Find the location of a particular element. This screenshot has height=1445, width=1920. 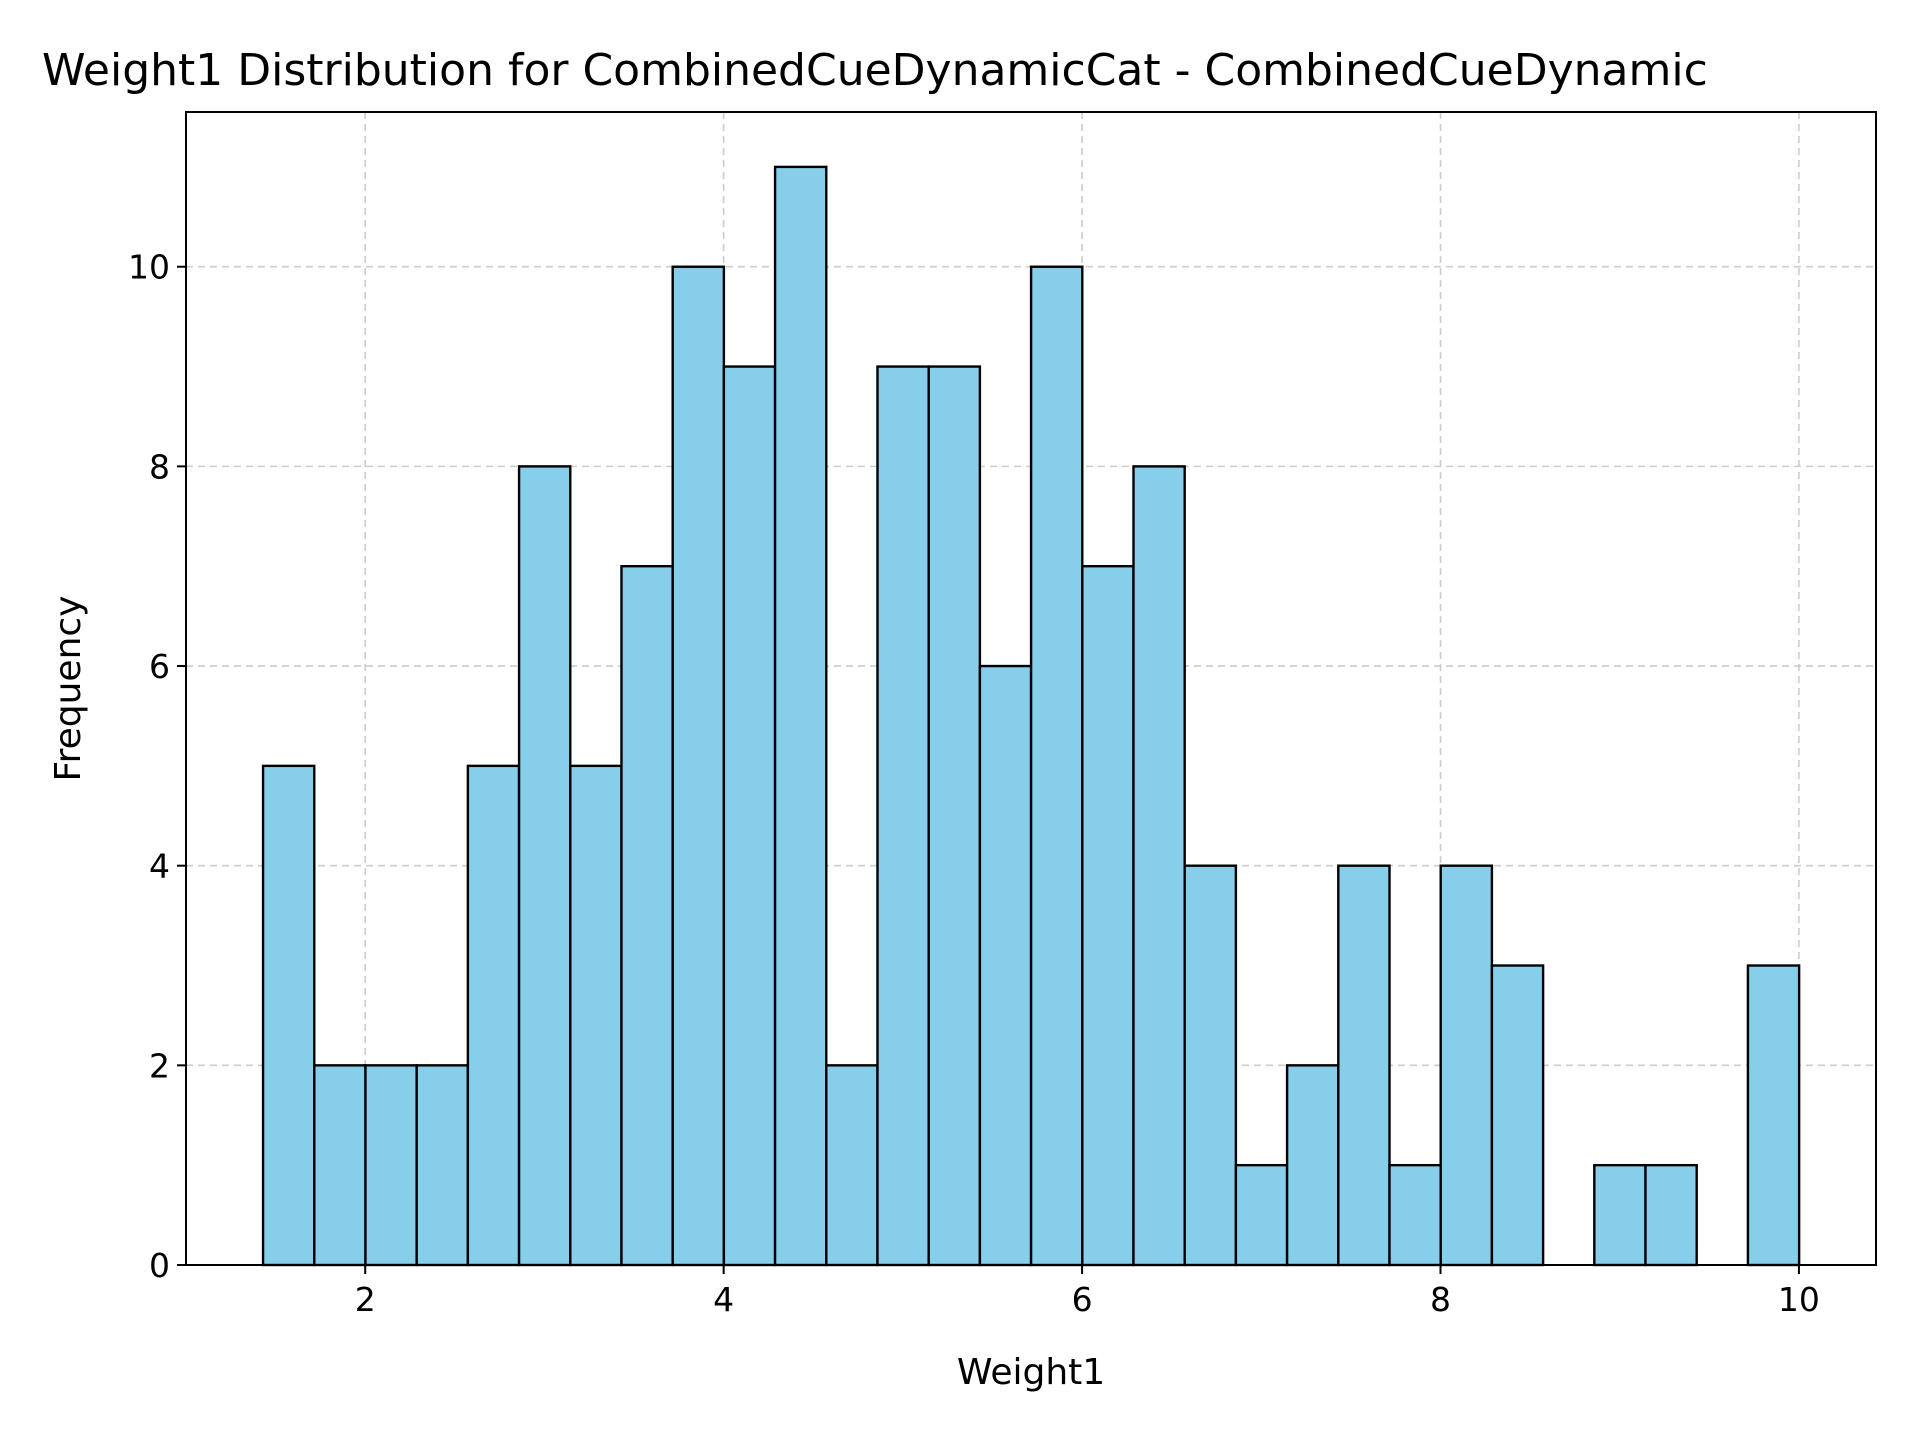

y-tick-label: 10 is located at coordinates (149, 267).